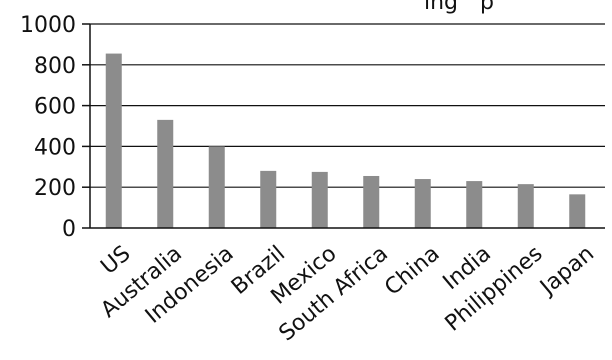  I want to click on y-tick-label: 0, so click(69, 229).